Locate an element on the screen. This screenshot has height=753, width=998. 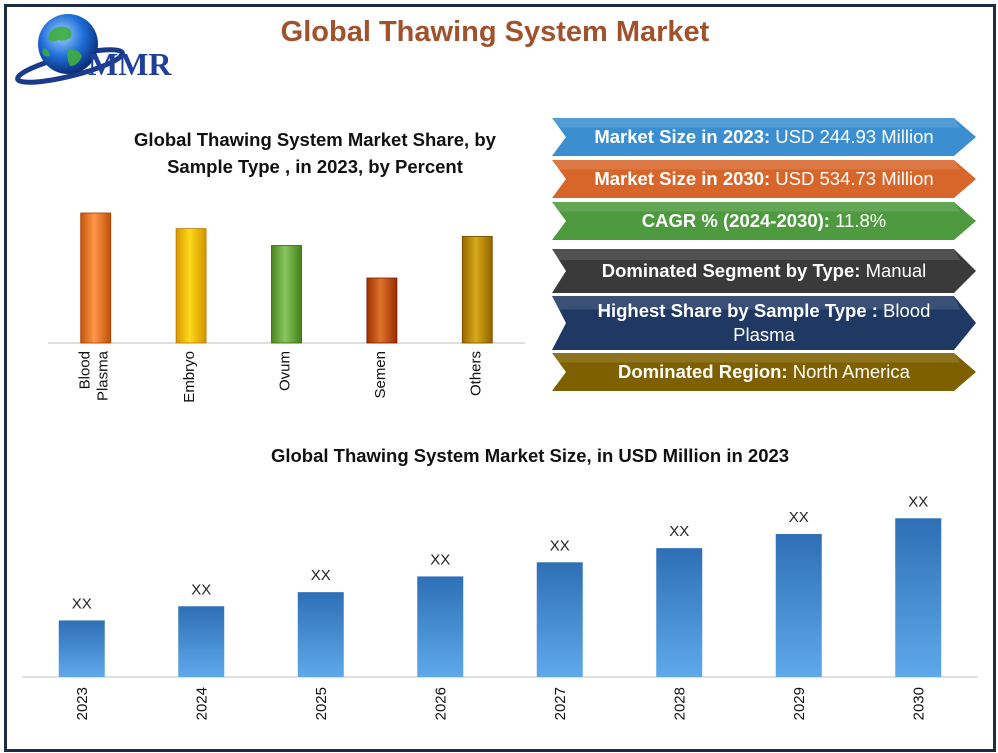
size-tick-label: 2027 is located at coordinates (560, 703).